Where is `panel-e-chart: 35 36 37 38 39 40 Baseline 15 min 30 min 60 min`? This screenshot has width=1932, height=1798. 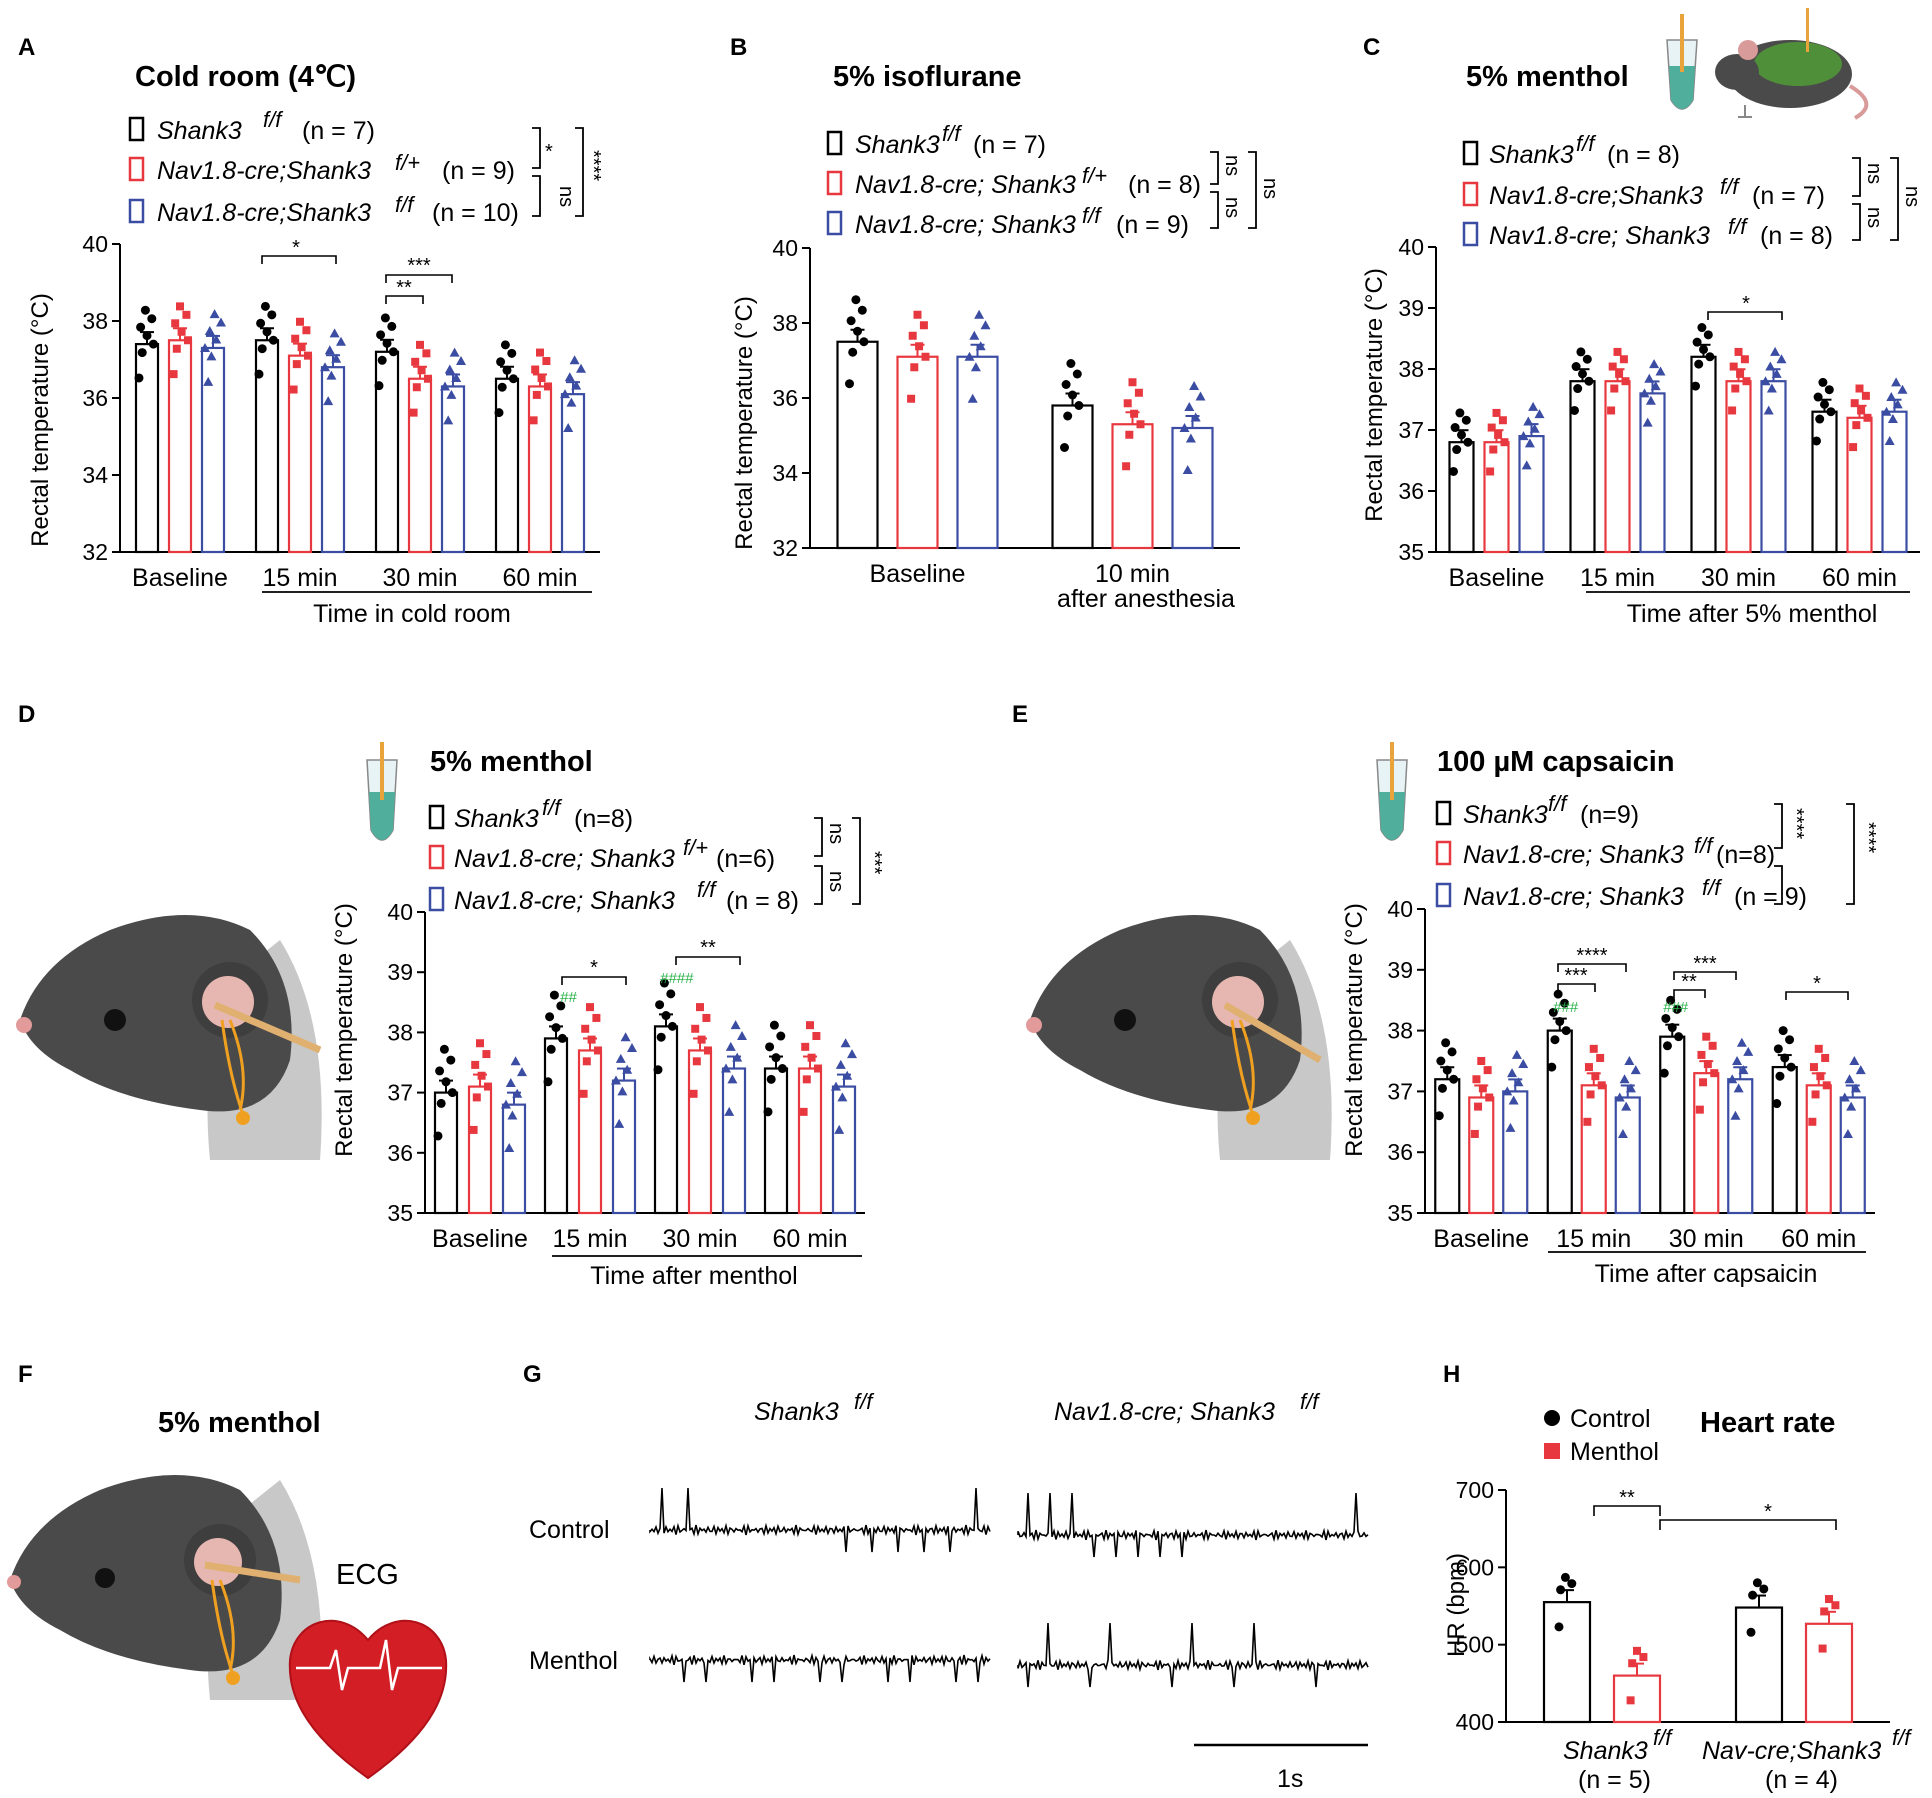 panel-e-chart: 35 36 37 38 39 40 Baseline 15 min 30 min 60 min is located at coordinates (1631, 1074).